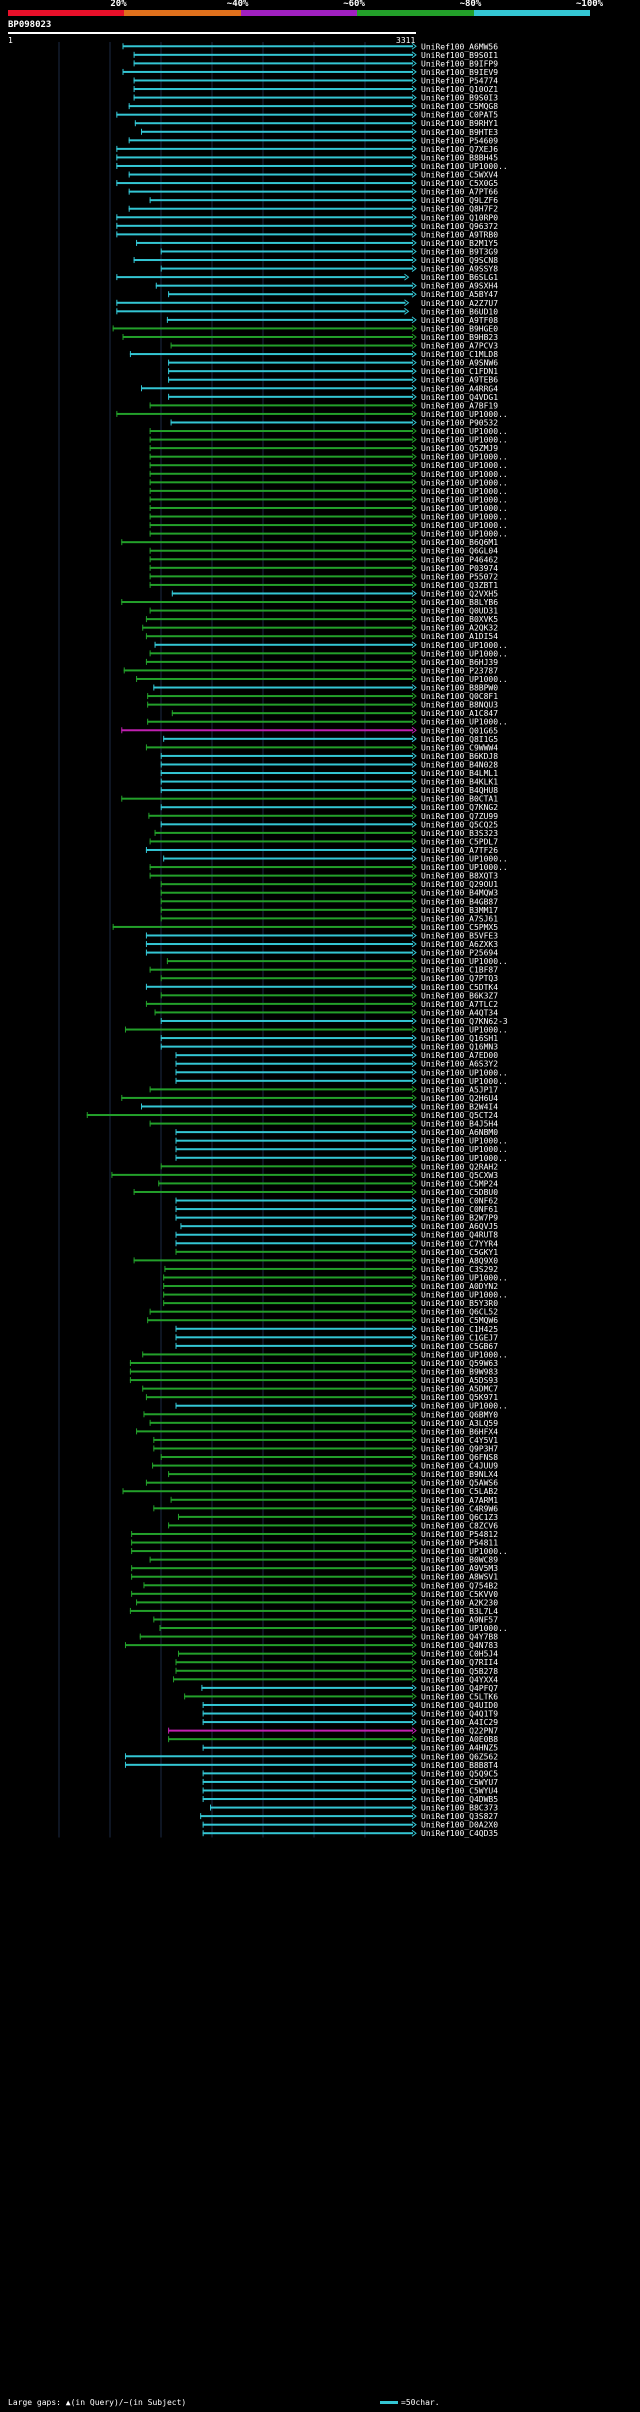 This screenshot has height=2412, width=640. I want to click on hit-row: UniRef100_P03974, so click(323, 568).